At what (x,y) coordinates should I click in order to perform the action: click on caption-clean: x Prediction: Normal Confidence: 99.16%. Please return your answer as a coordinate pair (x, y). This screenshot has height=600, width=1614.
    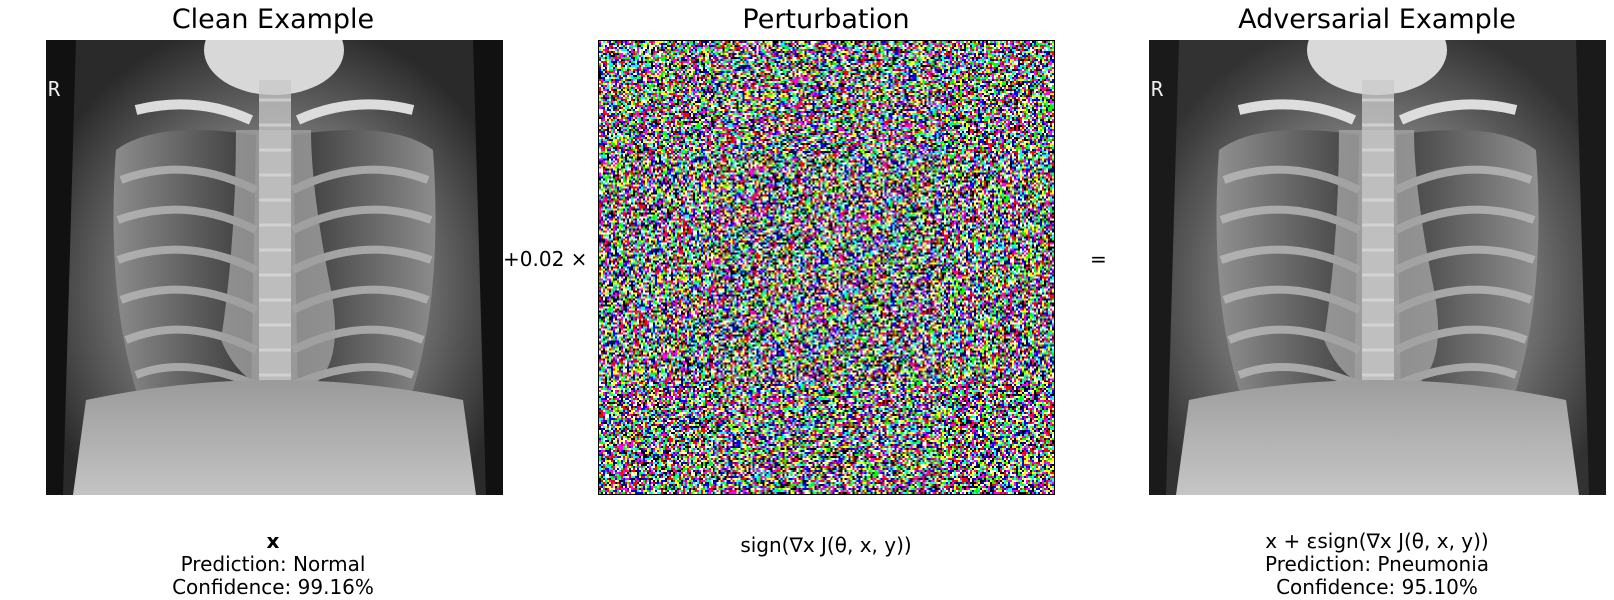
    Looking at the image, I should click on (273, 564).